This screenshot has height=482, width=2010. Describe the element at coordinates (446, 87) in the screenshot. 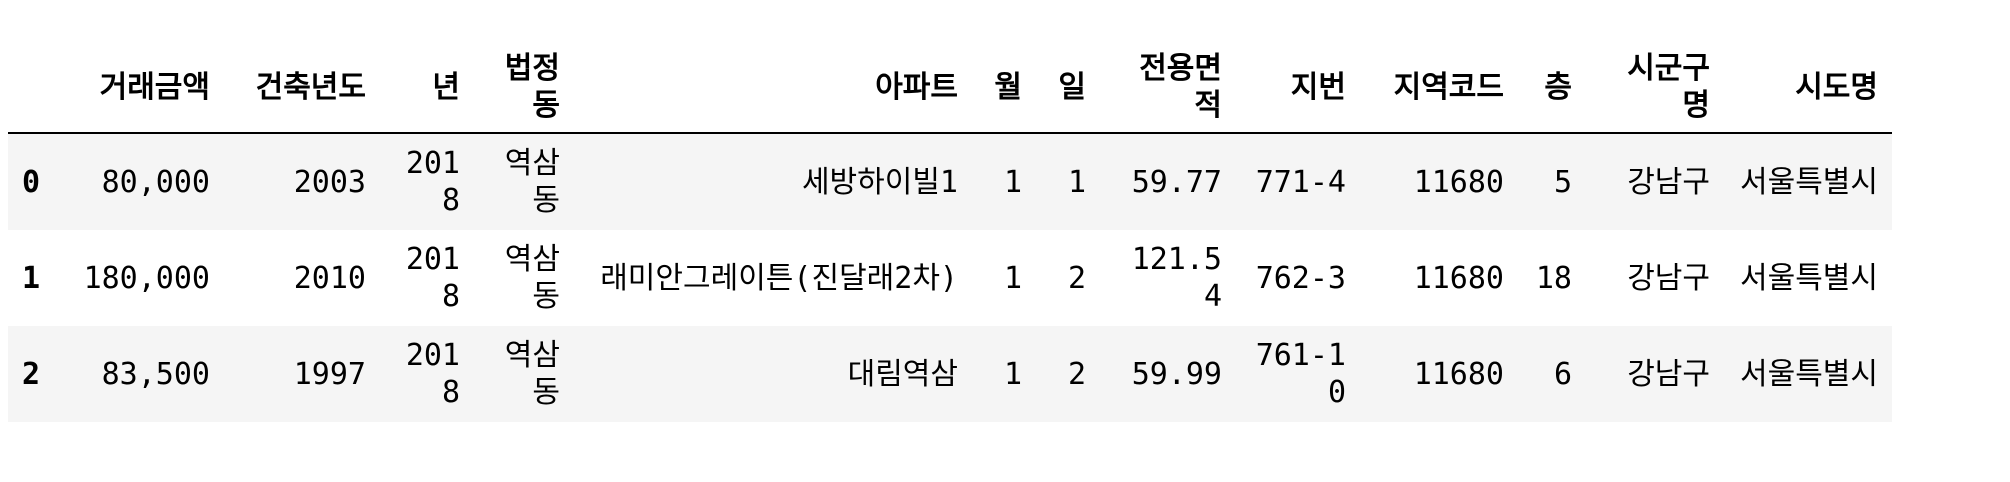

I see `column-header-year: 년` at that location.